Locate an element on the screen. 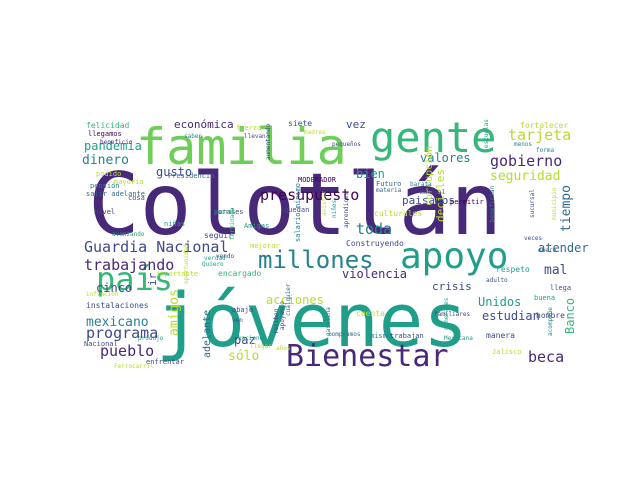 This screenshot has width=640, height=480. cloud-word: mismo is located at coordinates (380, 336).